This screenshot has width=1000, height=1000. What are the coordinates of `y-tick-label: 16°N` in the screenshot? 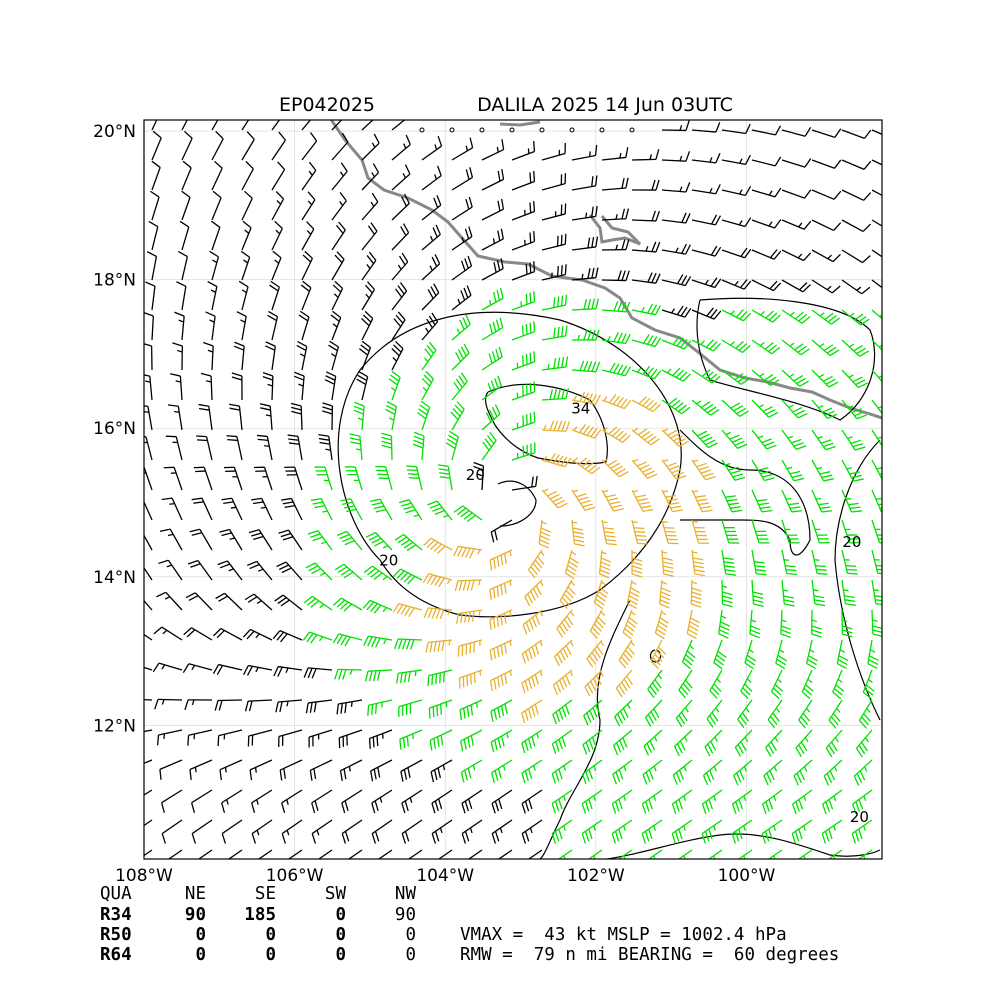 It's located at (114, 429).